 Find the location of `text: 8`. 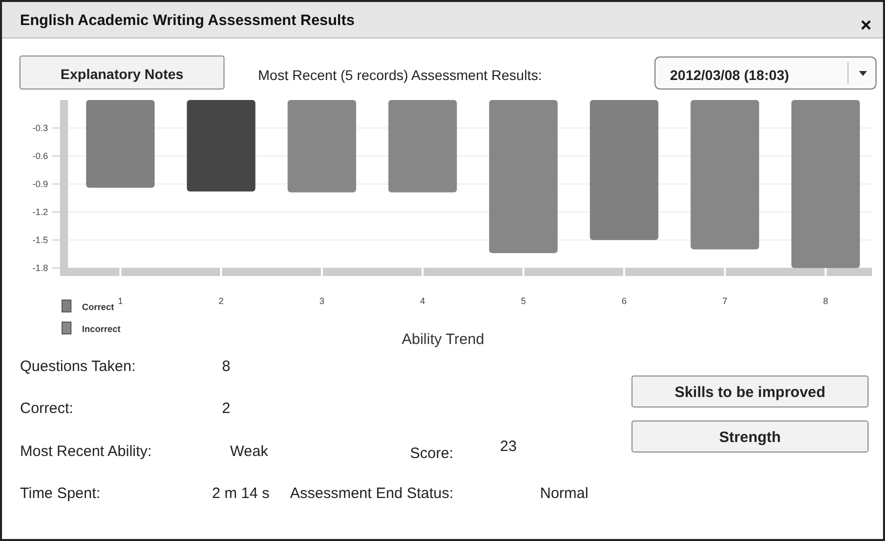

text: 8 is located at coordinates (226, 366).